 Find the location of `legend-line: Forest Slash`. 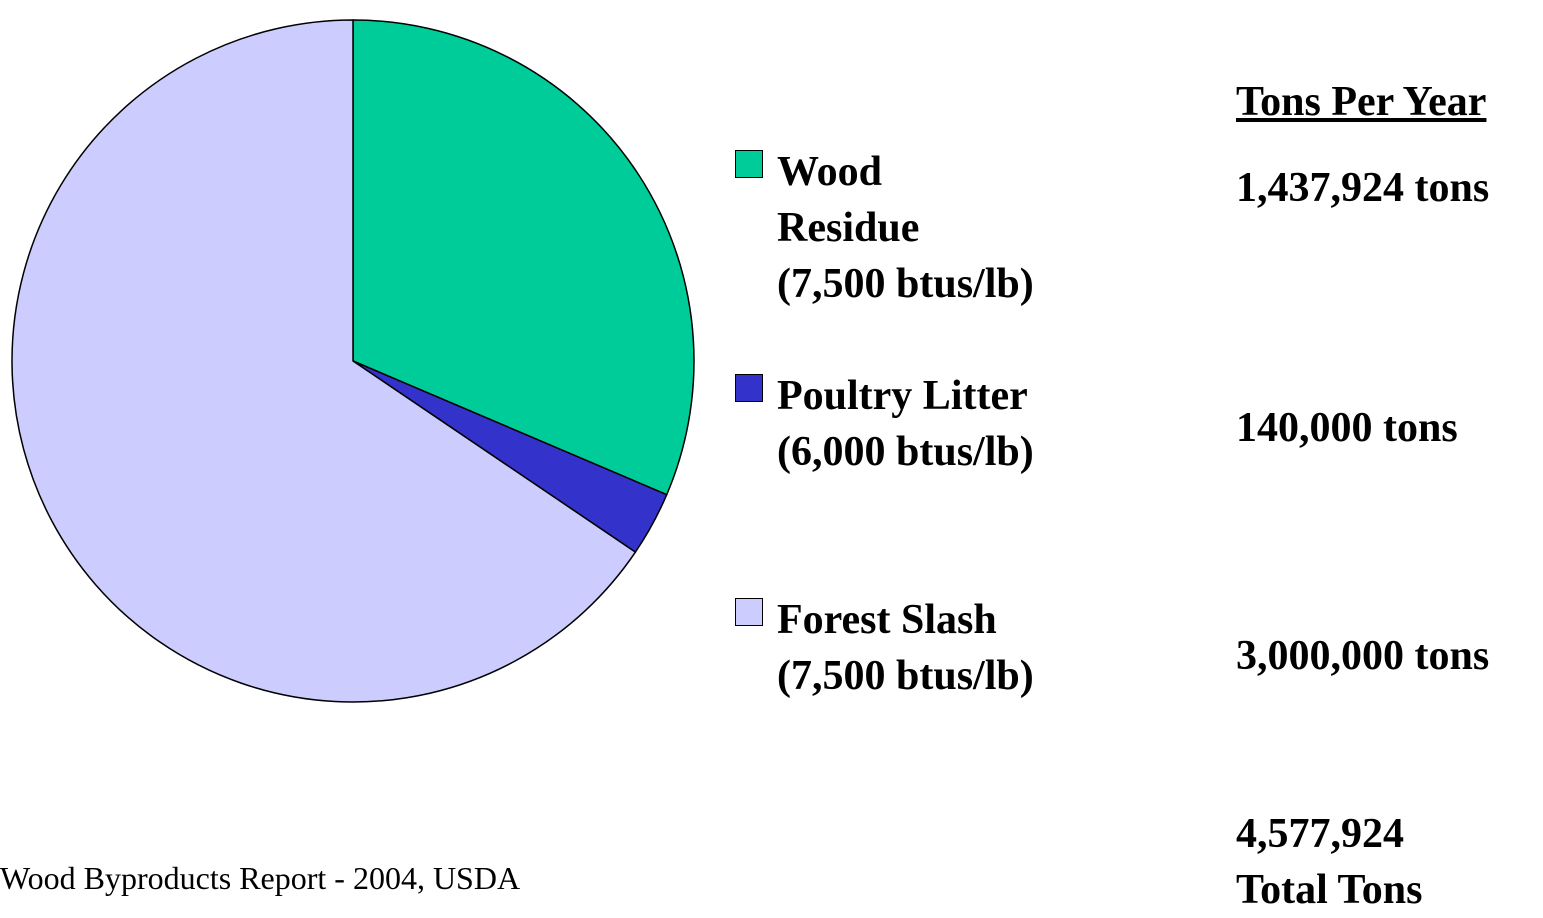

legend-line: Forest Slash is located at coordinates (887, 620).